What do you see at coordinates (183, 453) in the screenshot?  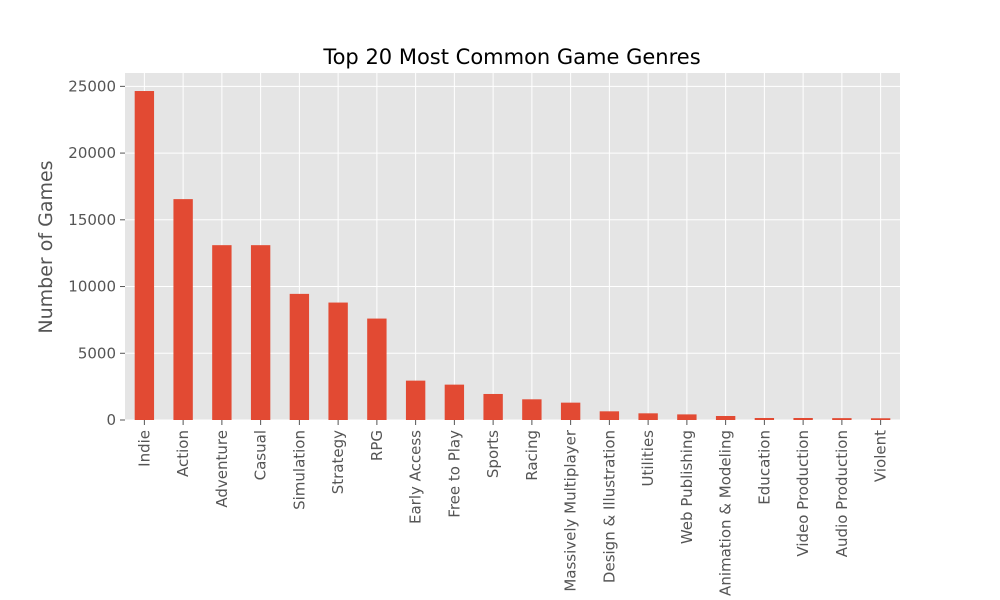 I see `x-tick-label-1: Action` at bounding box center [183, 453].